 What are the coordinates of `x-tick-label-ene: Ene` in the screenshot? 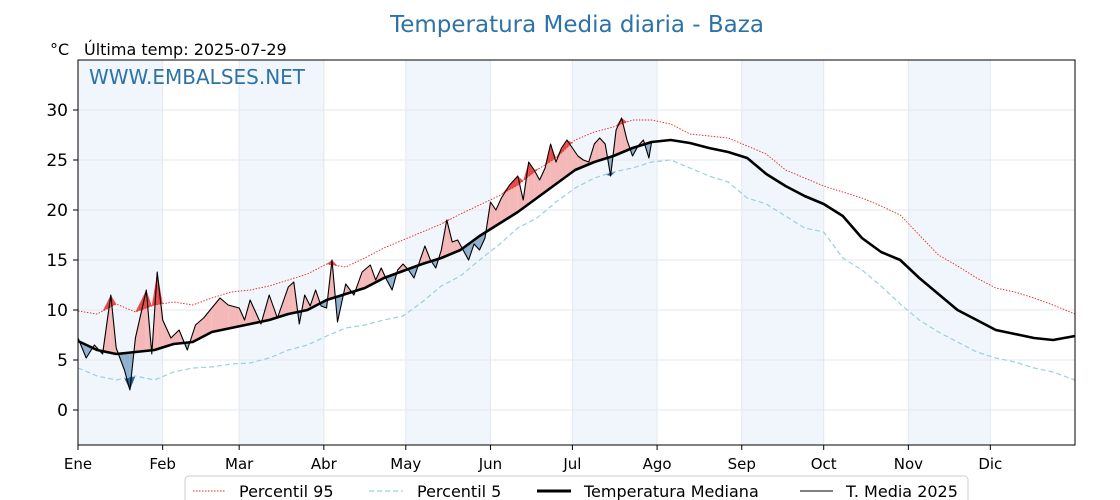 It's located at (78, 464).